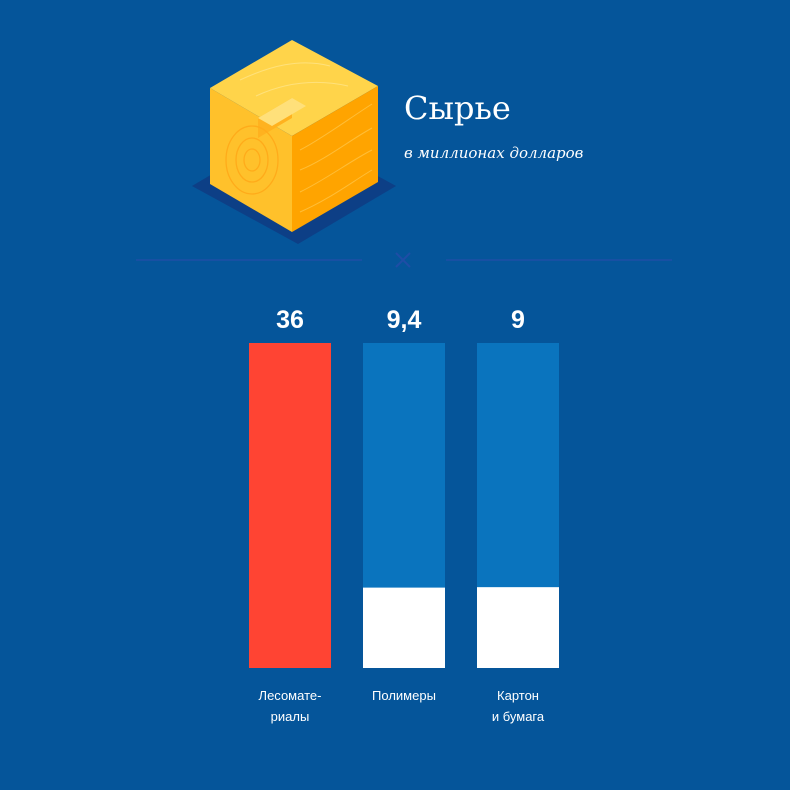  I want to click on category-label: Полимеры, so click(404, 695).